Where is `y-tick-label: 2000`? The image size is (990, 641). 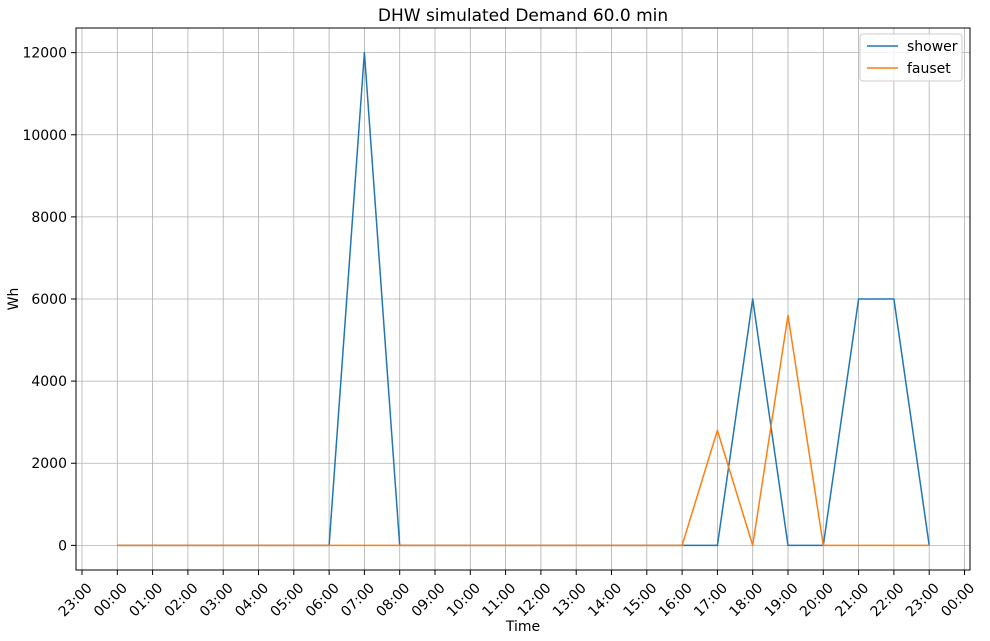 y-tick-label: 2000 is located at coordinates (49, 464).